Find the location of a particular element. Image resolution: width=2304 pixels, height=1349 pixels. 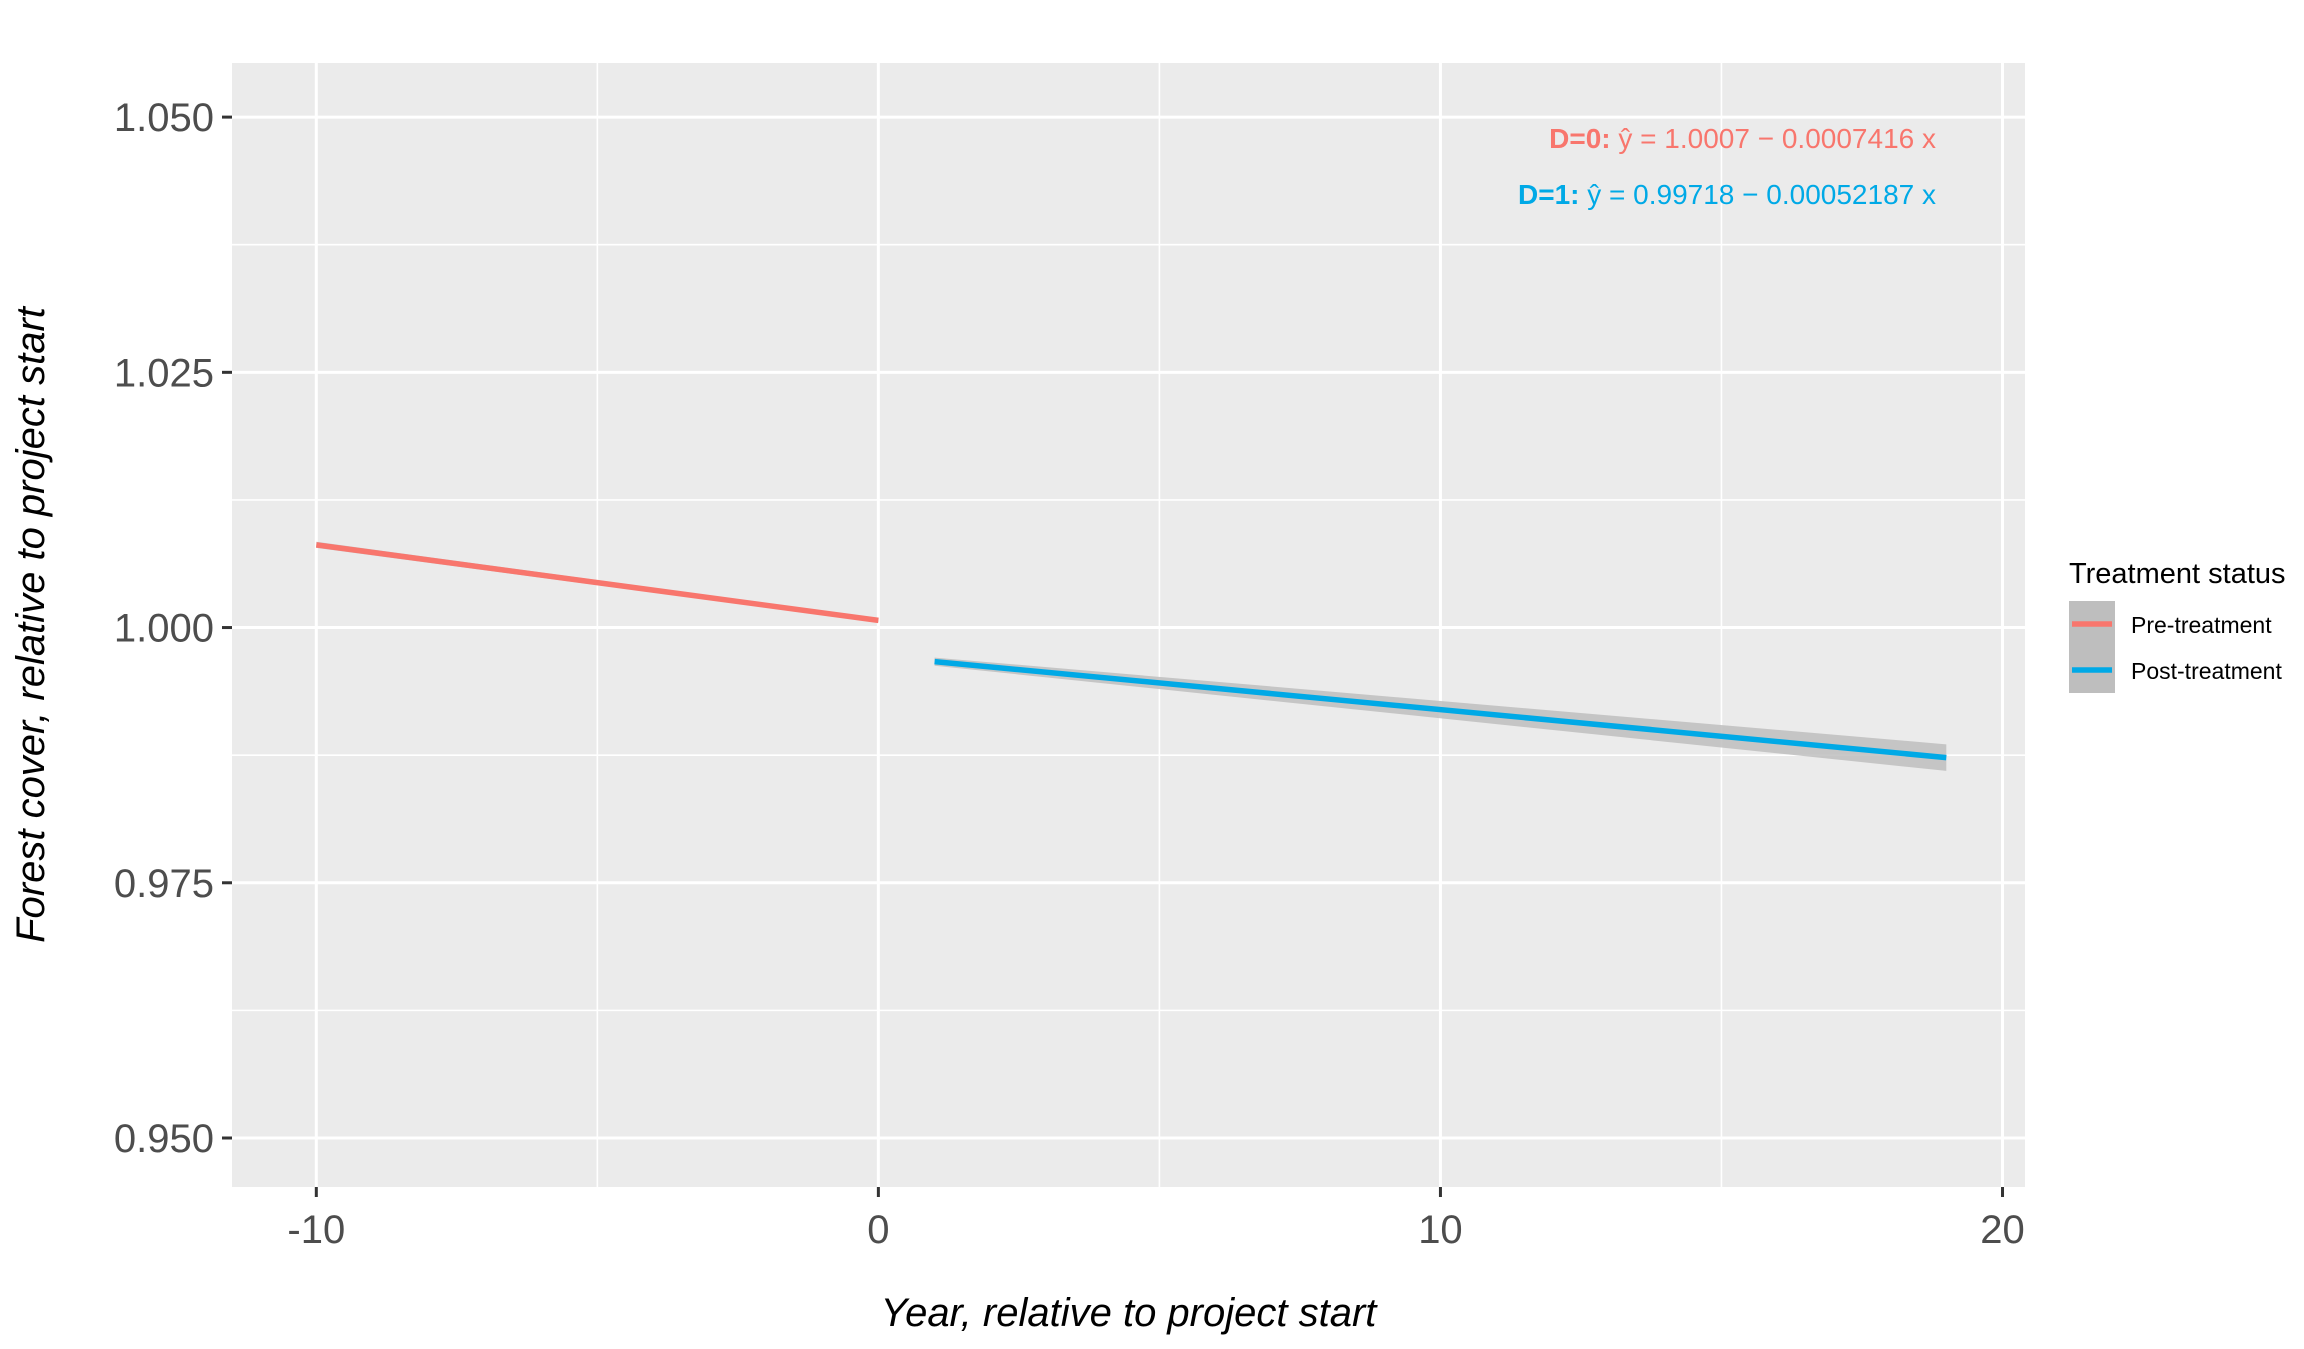

series-line-post is located at coordinates (1440, 709).